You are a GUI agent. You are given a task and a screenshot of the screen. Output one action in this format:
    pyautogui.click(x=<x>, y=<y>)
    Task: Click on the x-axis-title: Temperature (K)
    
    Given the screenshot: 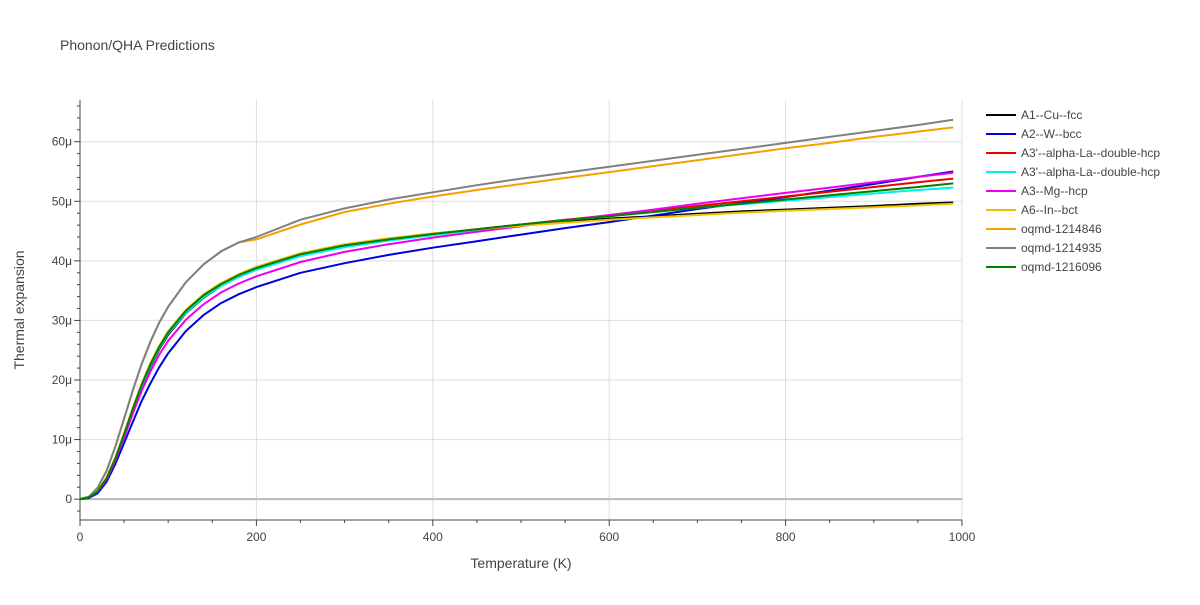 What is the action you would take?
    pyautogui.click(x=520, y=563)
    